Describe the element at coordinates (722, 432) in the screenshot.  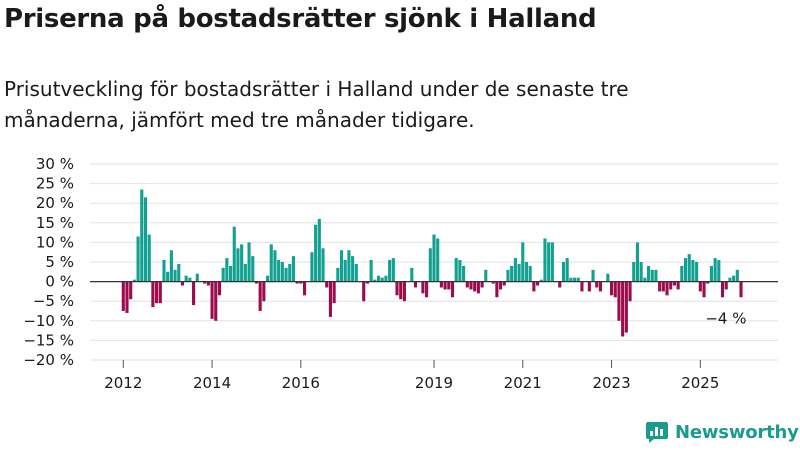
I see `newsworthy-logo: Newsworthy` at that location.